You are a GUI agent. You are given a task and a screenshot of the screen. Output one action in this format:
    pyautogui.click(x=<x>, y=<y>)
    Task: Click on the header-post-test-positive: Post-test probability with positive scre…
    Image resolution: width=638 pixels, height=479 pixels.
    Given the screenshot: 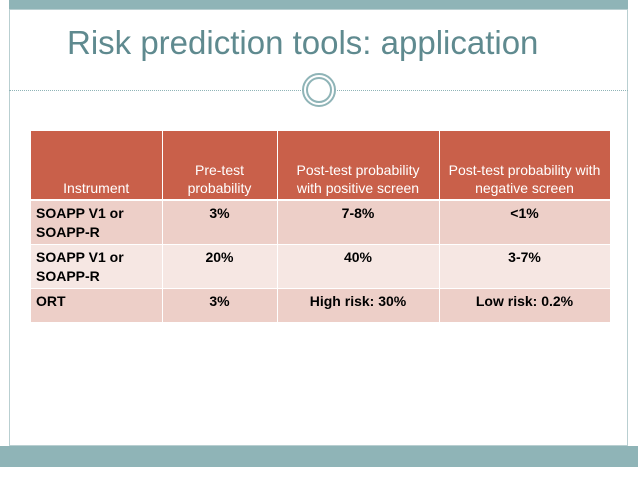 What is the action you would take?
    pyautogui.click(x=358, y=166)
    